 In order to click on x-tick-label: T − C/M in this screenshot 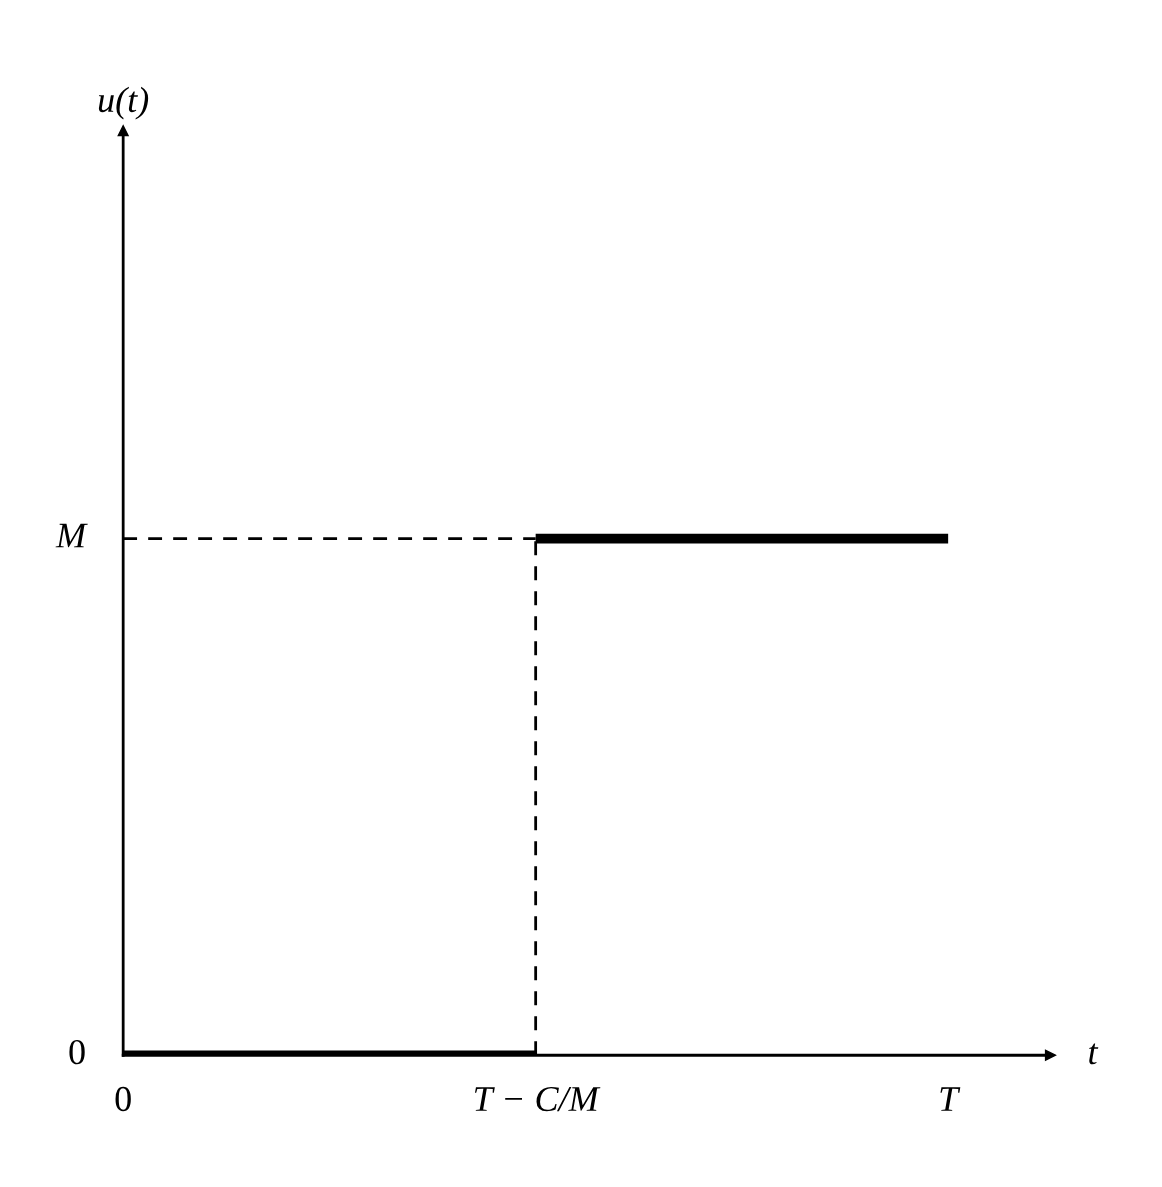, I will do `click(537, 1099)`.